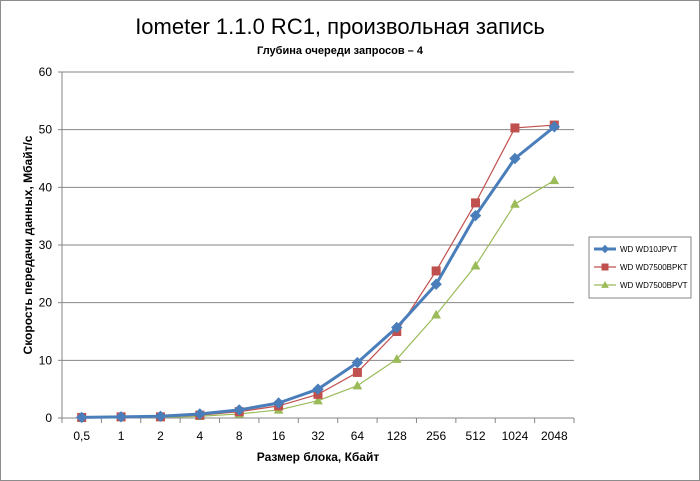 This screenshot has width=700, height=481. I want to click on y-tick-label: 30, so click(46, 245).